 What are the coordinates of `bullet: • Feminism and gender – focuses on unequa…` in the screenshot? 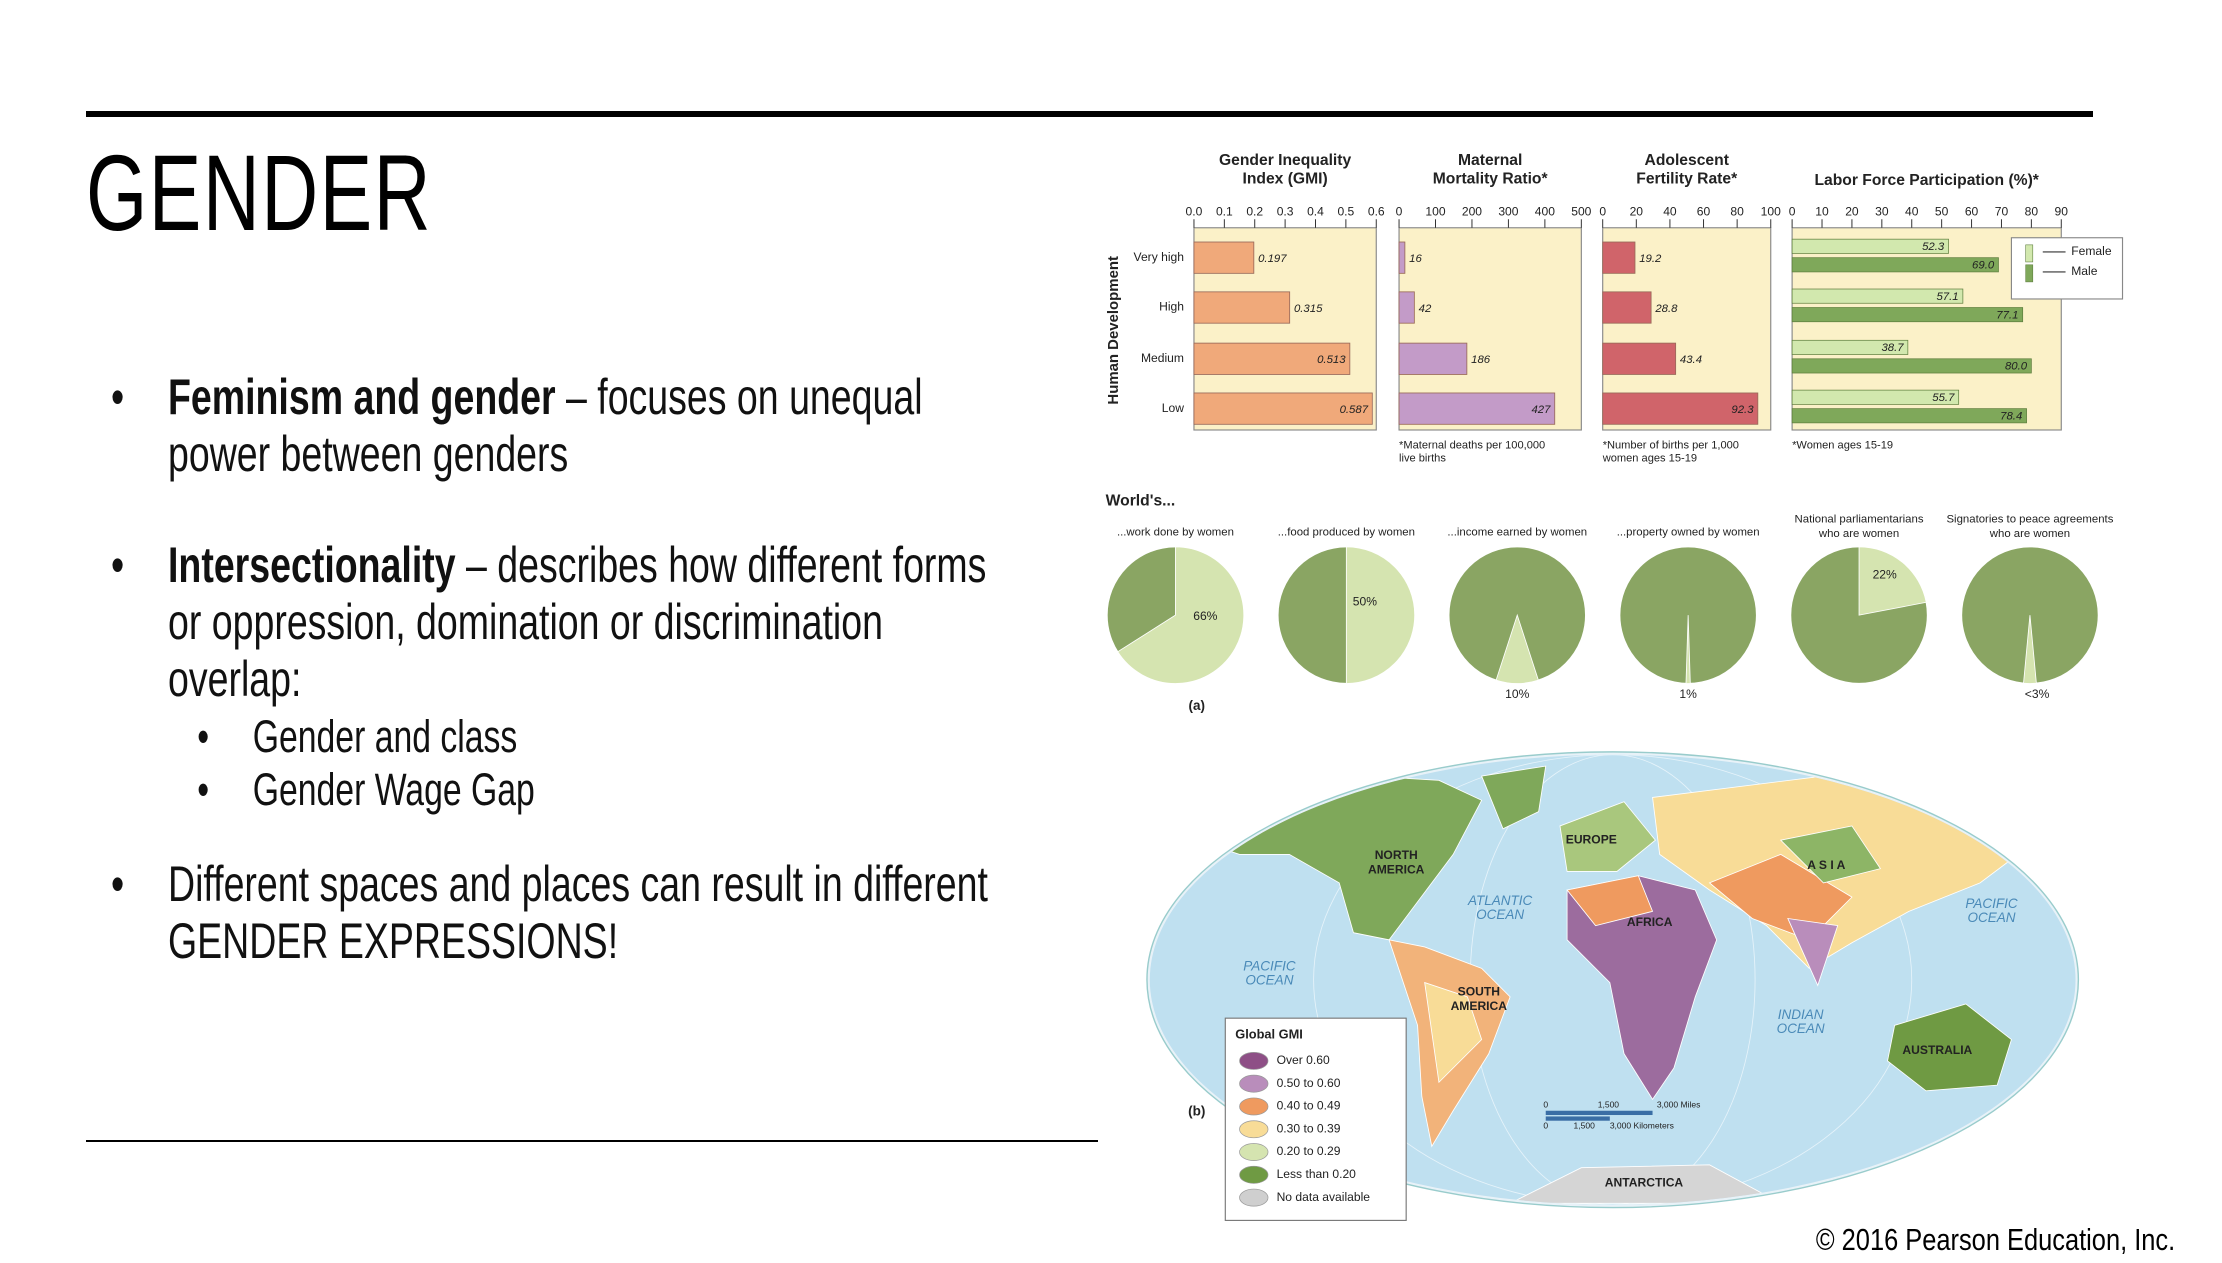 It's located at (563, 426).